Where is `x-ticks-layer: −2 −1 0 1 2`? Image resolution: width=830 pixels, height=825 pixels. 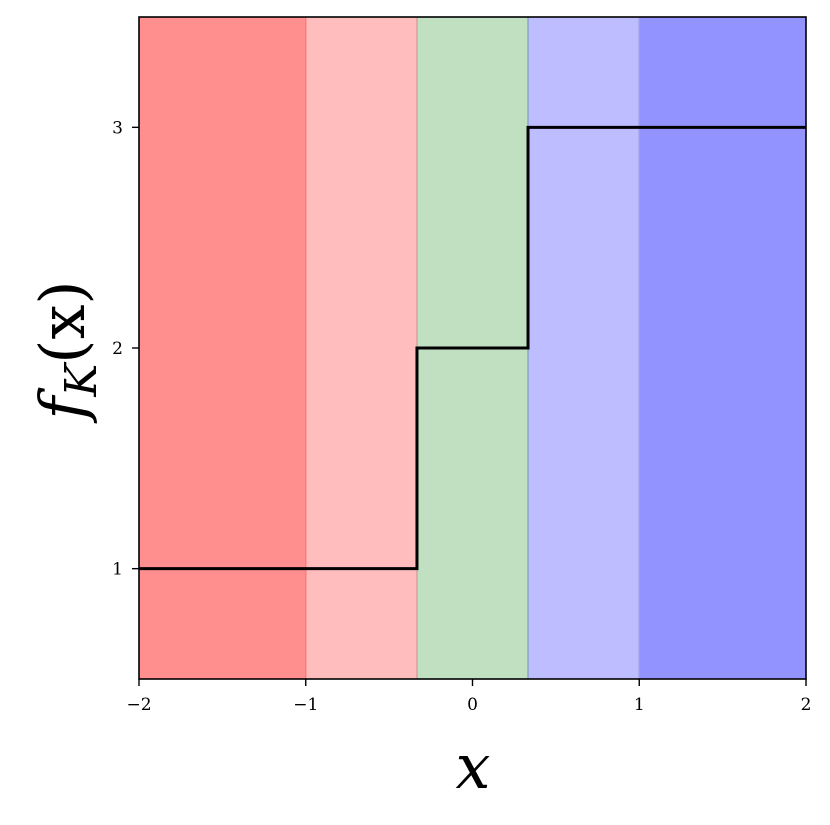 x-ticks-layer: −2 −1 0 1 2 is located at coordinates (468, 697).